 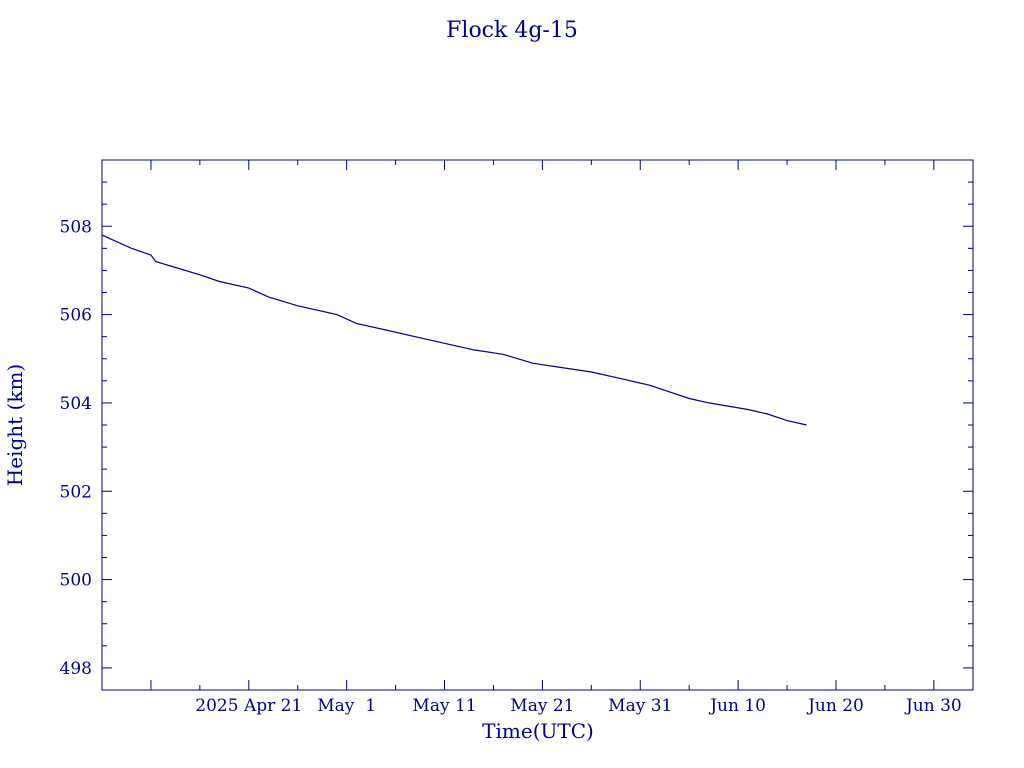 What do you see at coordinates (76, 404) in the screenshot?
I see `y-tick-label: 504` at bounding box center [76, 404].